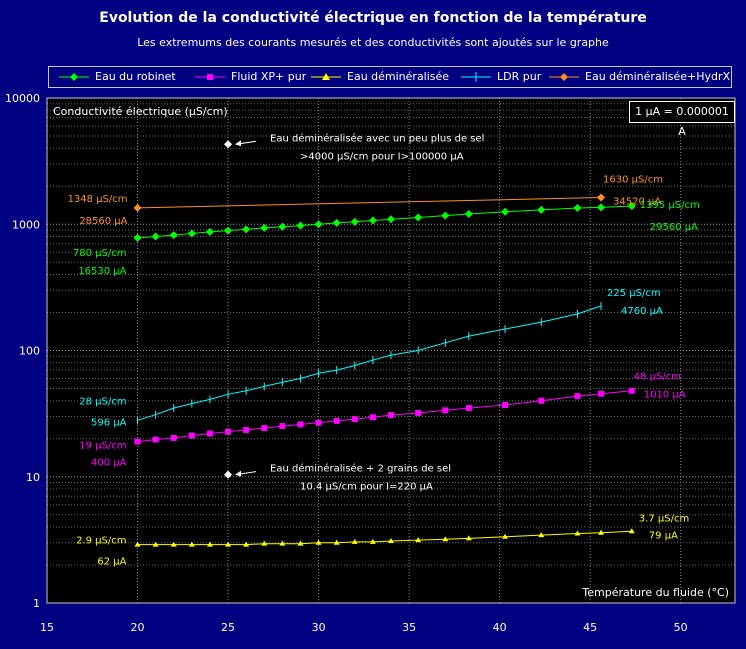 This screenshot has width=746, height=649. What do you see at coordinates (665, 395) in the screenshot?
I see `annotation-current: 1010 µA` at bounding box center [665, 395].